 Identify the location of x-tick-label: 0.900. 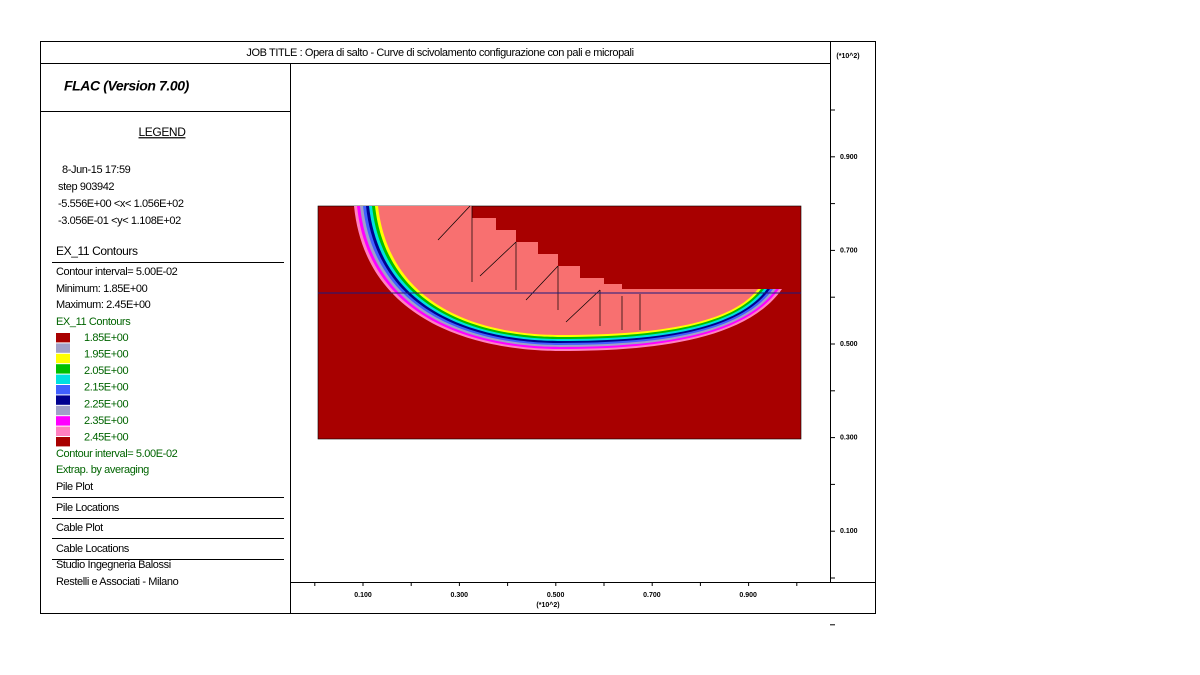
(748, 595).